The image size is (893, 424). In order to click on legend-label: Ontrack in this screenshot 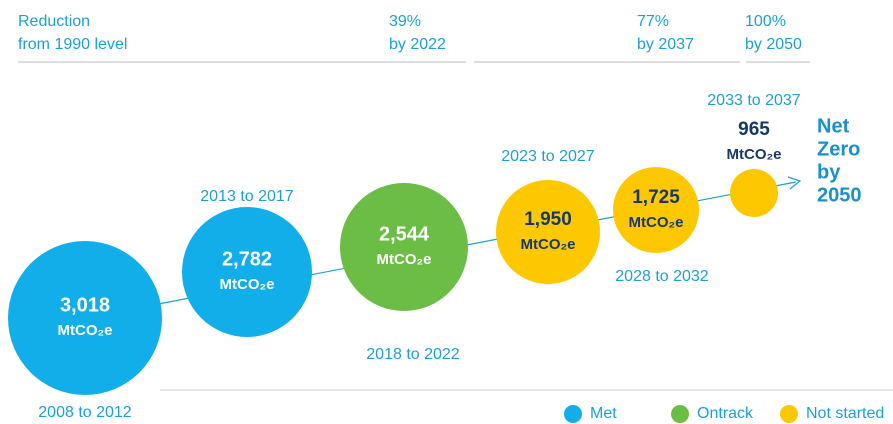, I will do `click(725, 413)`.